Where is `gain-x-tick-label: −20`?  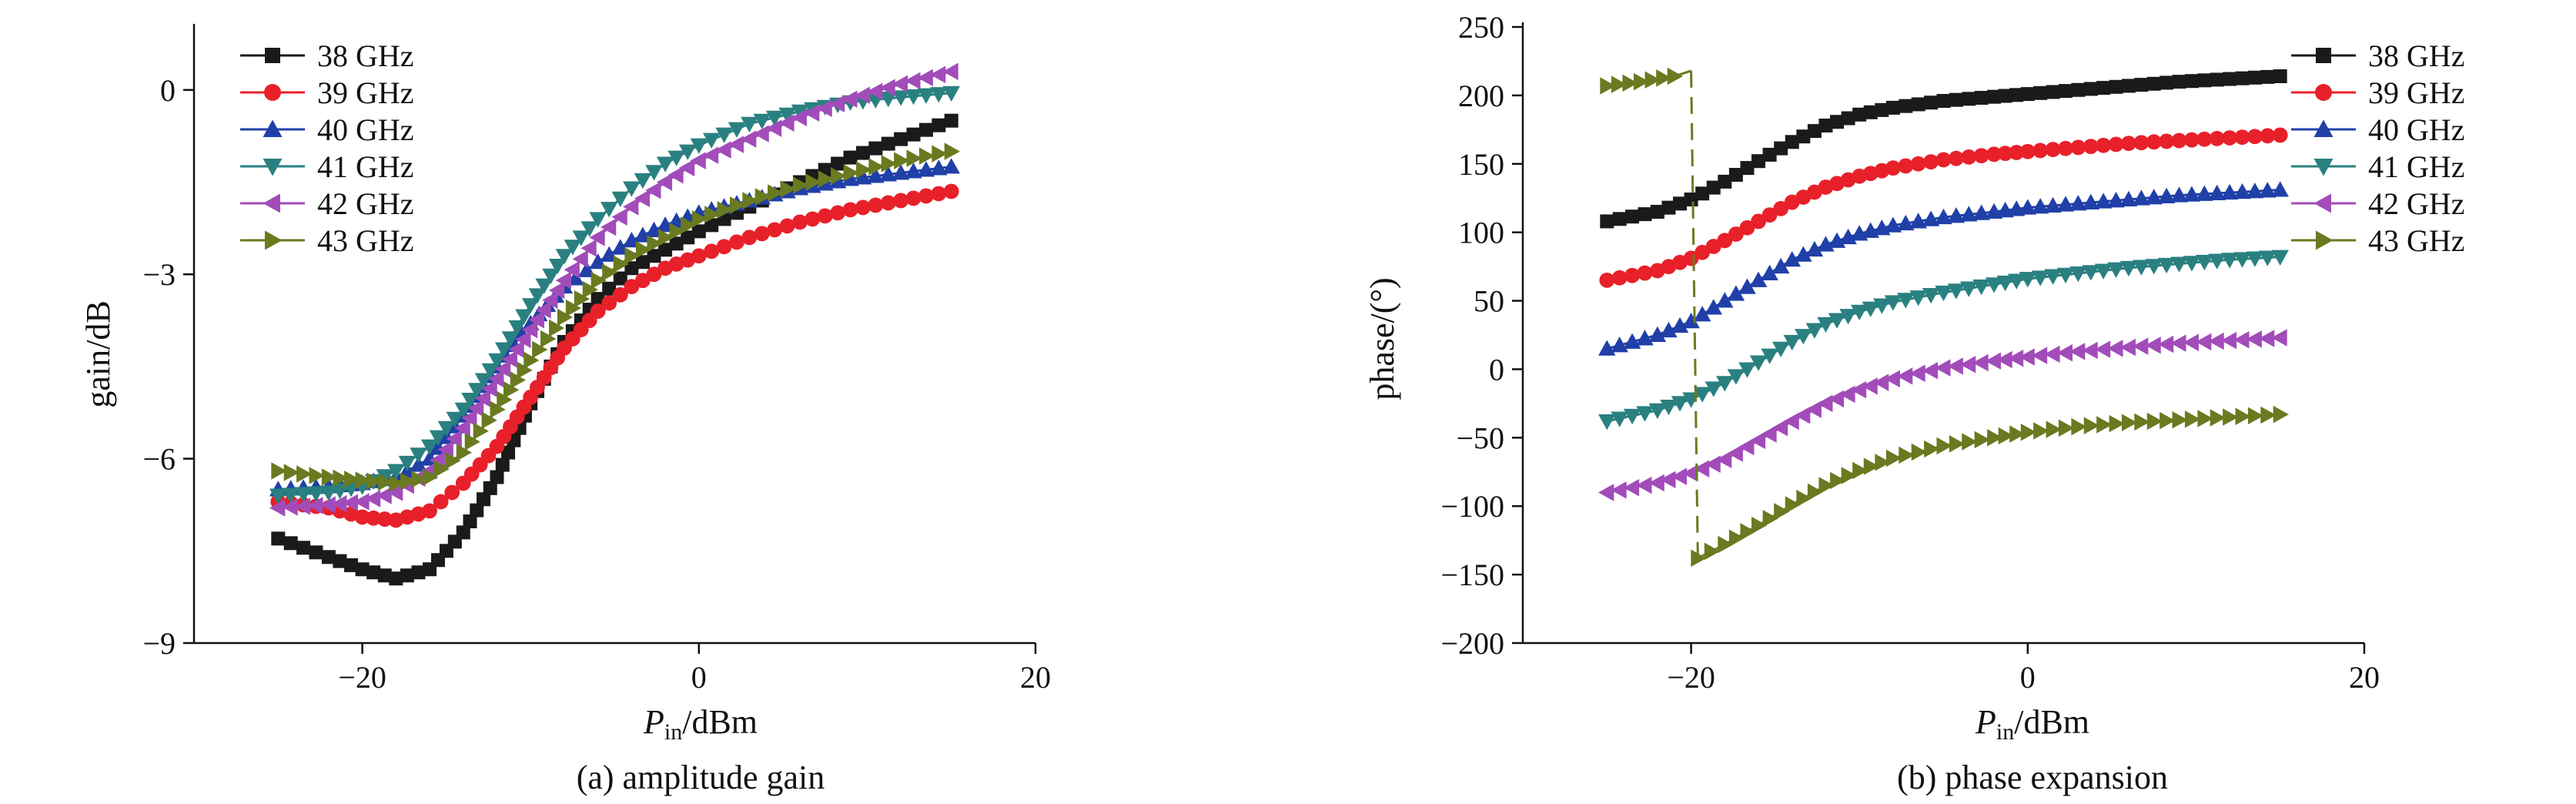
gain-x-tick-label: −20 is located at coordinates (362, 677).